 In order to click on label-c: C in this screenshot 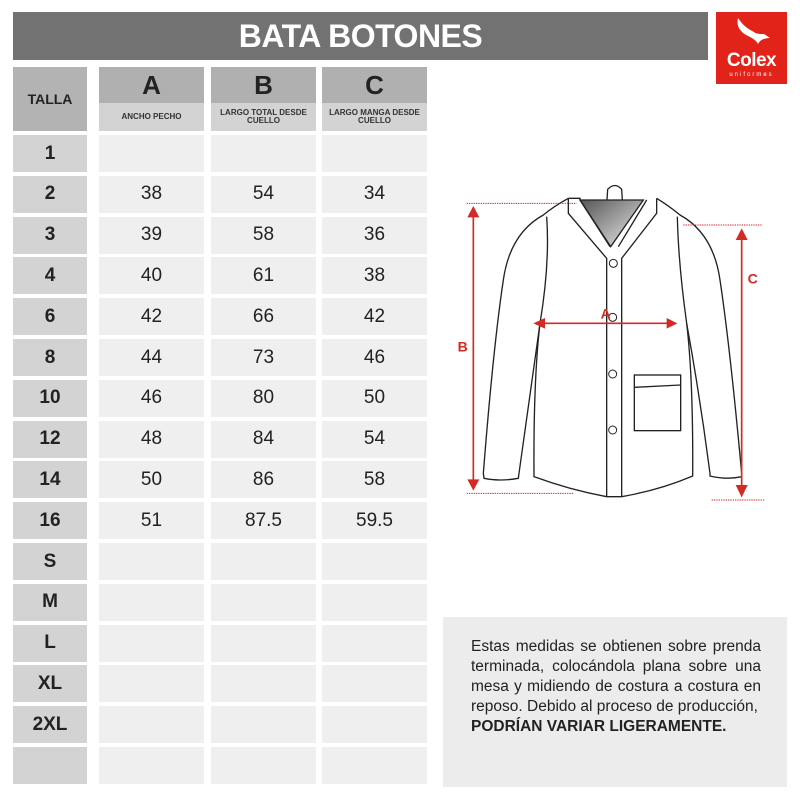, I will do `click(753, 278)`.